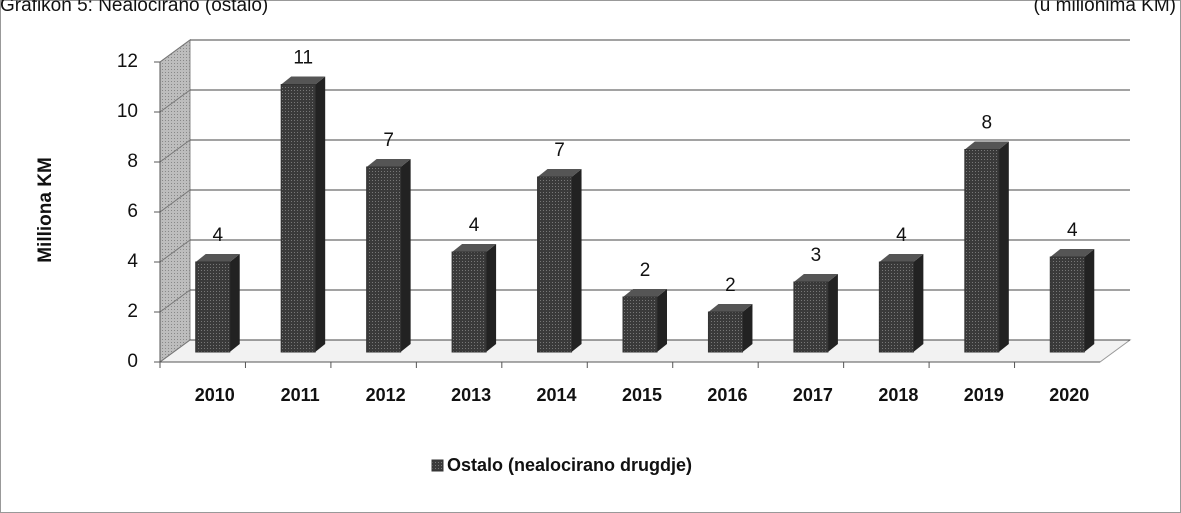  Describe the element at coordinates (132, 361) in the screenshot. I see `y-tick-label: 0` at that location.